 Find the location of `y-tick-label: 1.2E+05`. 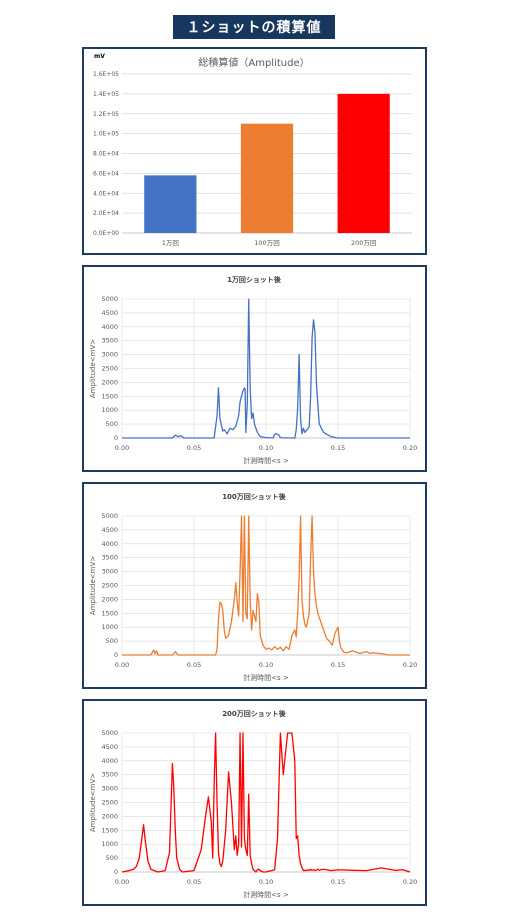

y-tick-label: 1.2E+05 is located at coordinates (106, 114).